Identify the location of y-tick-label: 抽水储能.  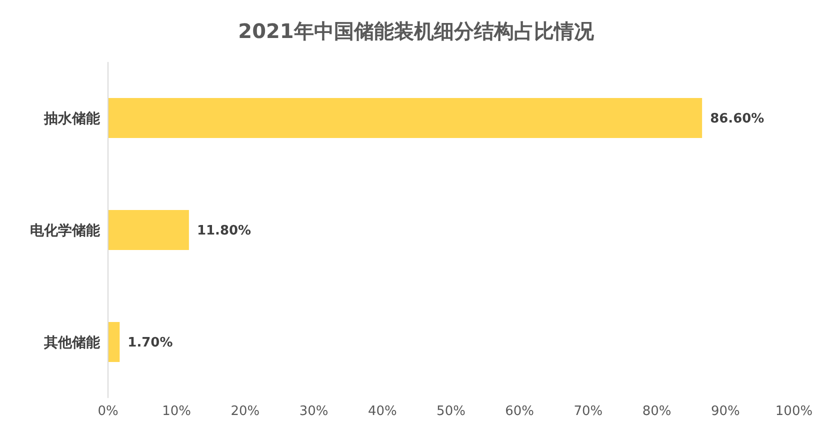
(72, 118).